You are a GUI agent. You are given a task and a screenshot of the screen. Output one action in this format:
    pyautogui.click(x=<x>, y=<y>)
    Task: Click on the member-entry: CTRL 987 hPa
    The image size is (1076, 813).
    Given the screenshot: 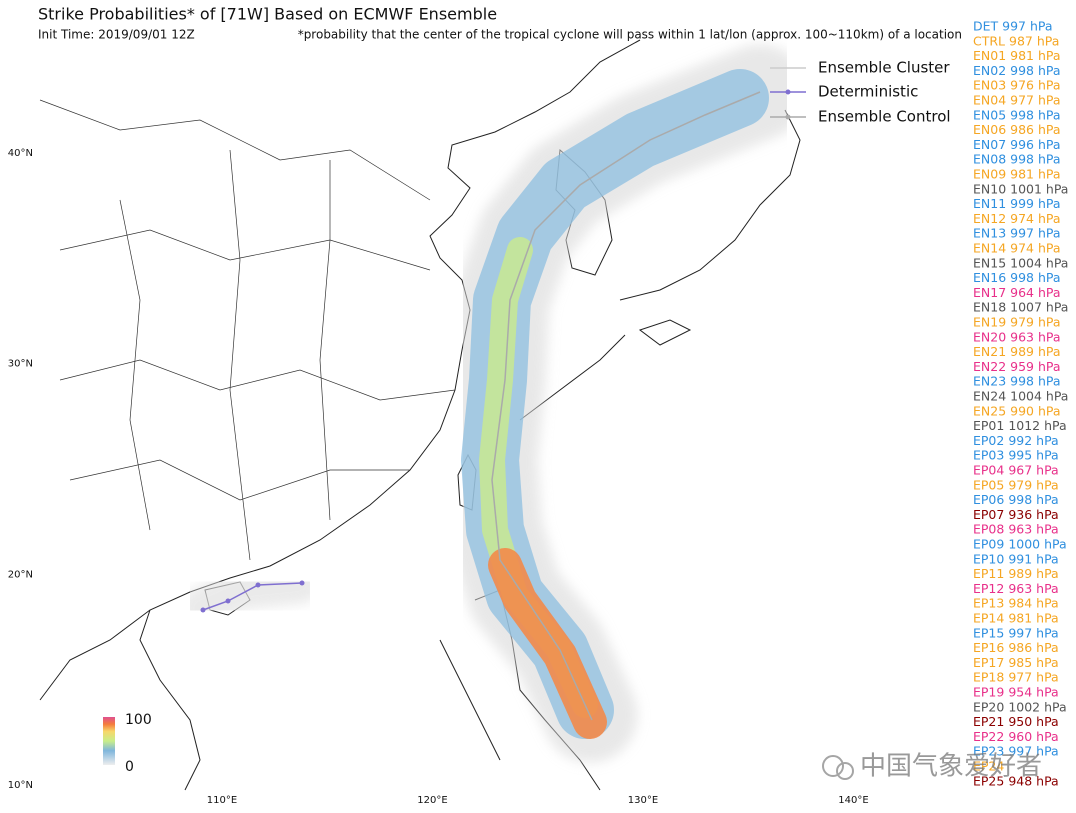 What is the action you would take?
    pyautogui.click(x=1016, y=40)
    